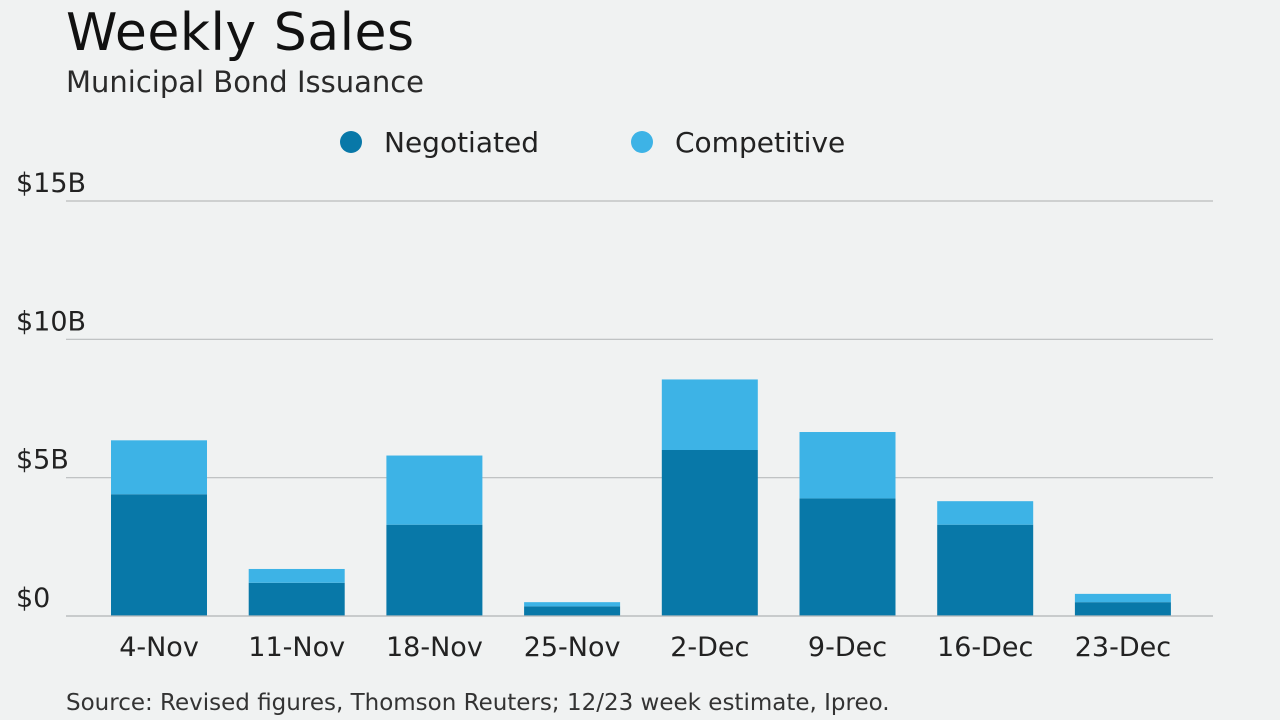 Image resolution: width=1280 pixels, height=720 pixels. Describe the element at coordinates (641, 142) in the screenshot. I see `legend-swatch-competitive` at that location.